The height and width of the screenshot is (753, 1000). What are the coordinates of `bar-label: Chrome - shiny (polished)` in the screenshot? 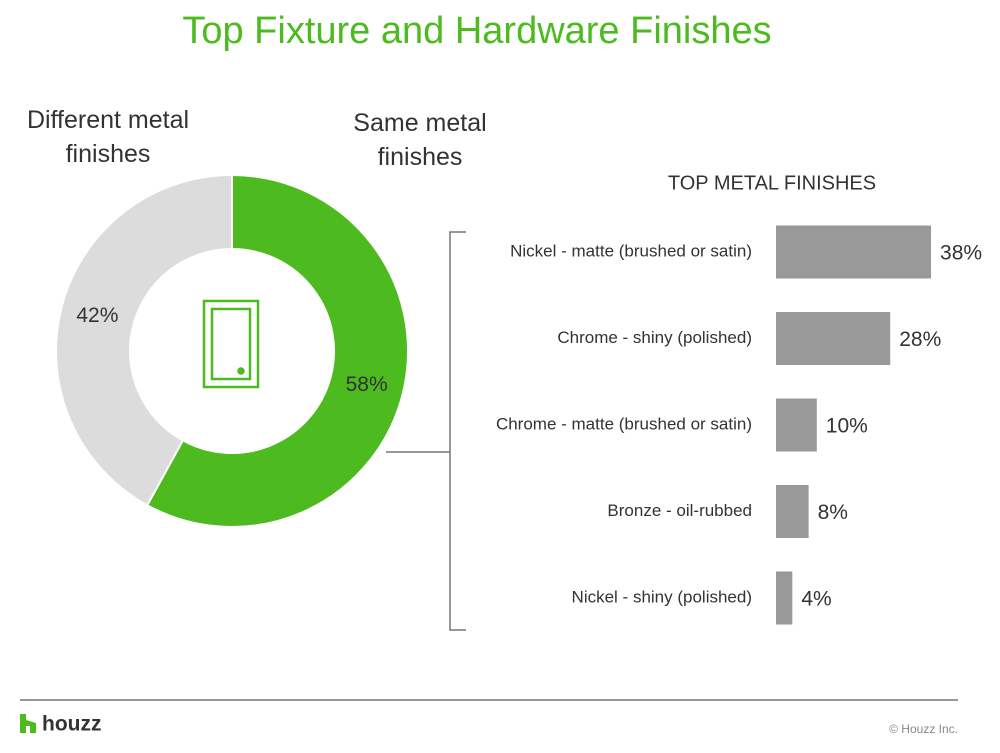 It's located at (654, 337).